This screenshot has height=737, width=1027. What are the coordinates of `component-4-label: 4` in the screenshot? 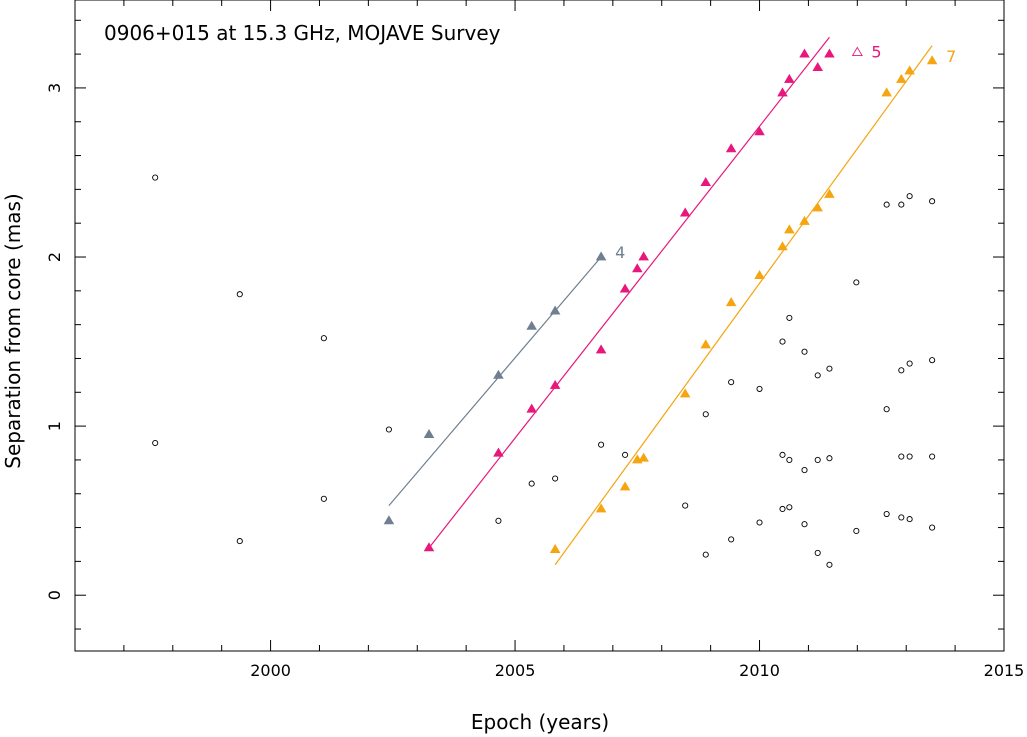 It's located at (620, 252).